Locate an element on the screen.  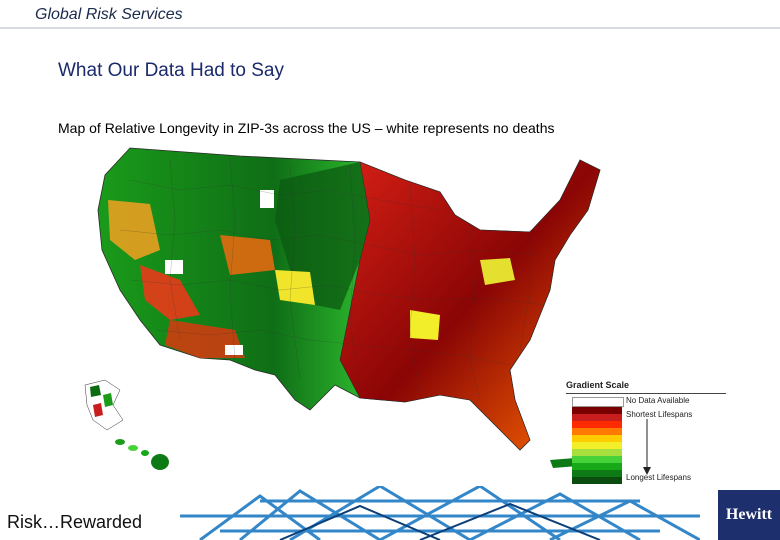
footer-lattice-graphic is located at coordinates (440, 513).